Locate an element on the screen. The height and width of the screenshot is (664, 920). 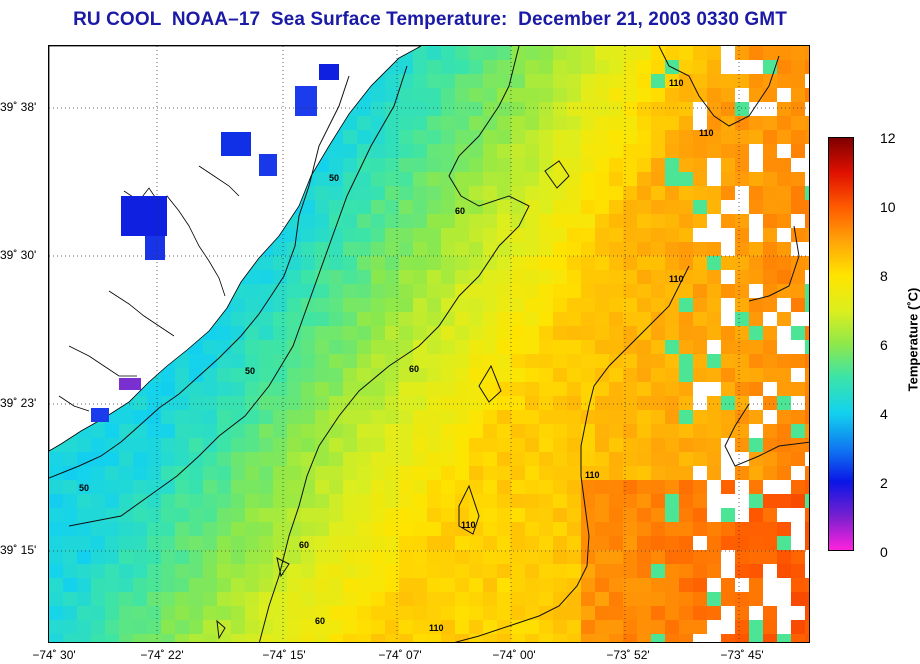
longitude-label: −73˚ 52' is located at coordinates (628, 655).